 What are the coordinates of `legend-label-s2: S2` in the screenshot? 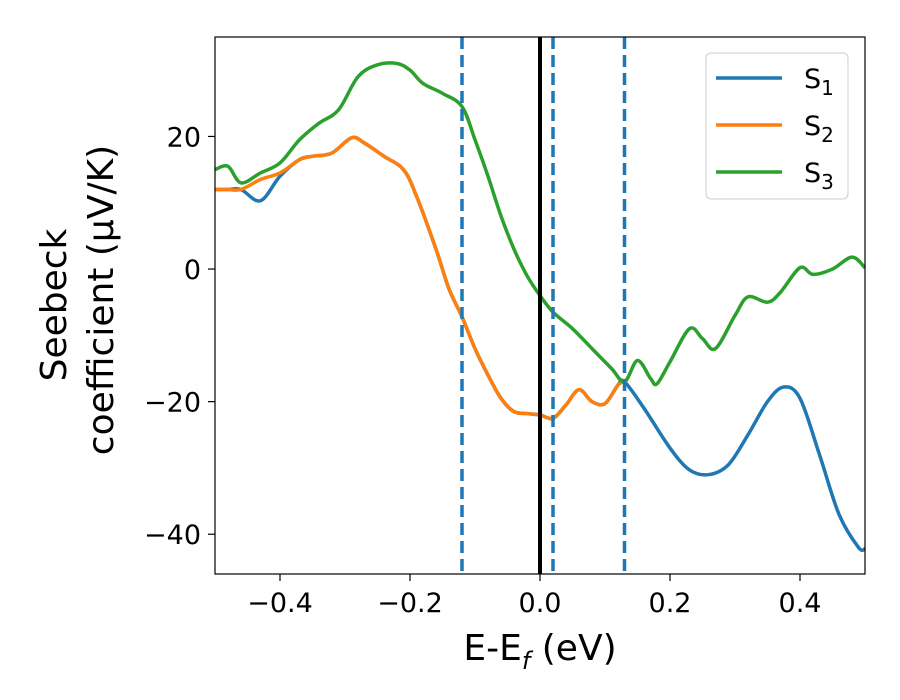 It's located at (819, 129).